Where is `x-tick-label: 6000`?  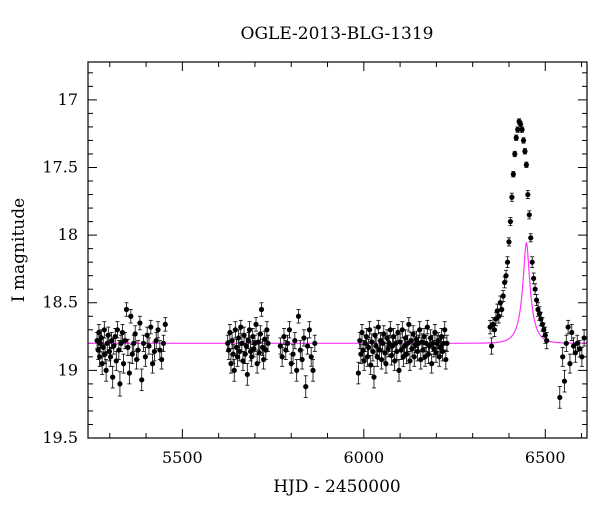
x-tick-label: 6000 is located at coordinates (363, 457).